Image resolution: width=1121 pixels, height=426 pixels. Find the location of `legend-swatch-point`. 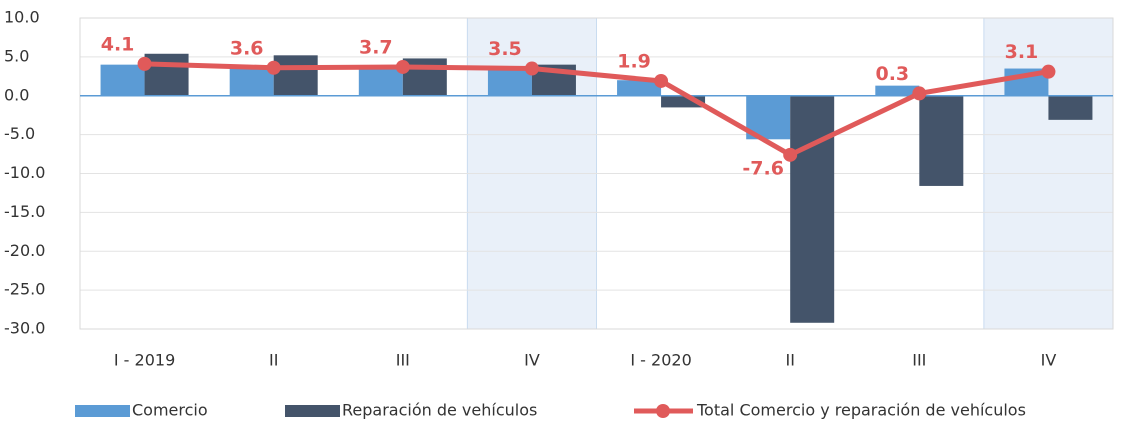

legend-swatch-point is located at coordinates (663, 411).